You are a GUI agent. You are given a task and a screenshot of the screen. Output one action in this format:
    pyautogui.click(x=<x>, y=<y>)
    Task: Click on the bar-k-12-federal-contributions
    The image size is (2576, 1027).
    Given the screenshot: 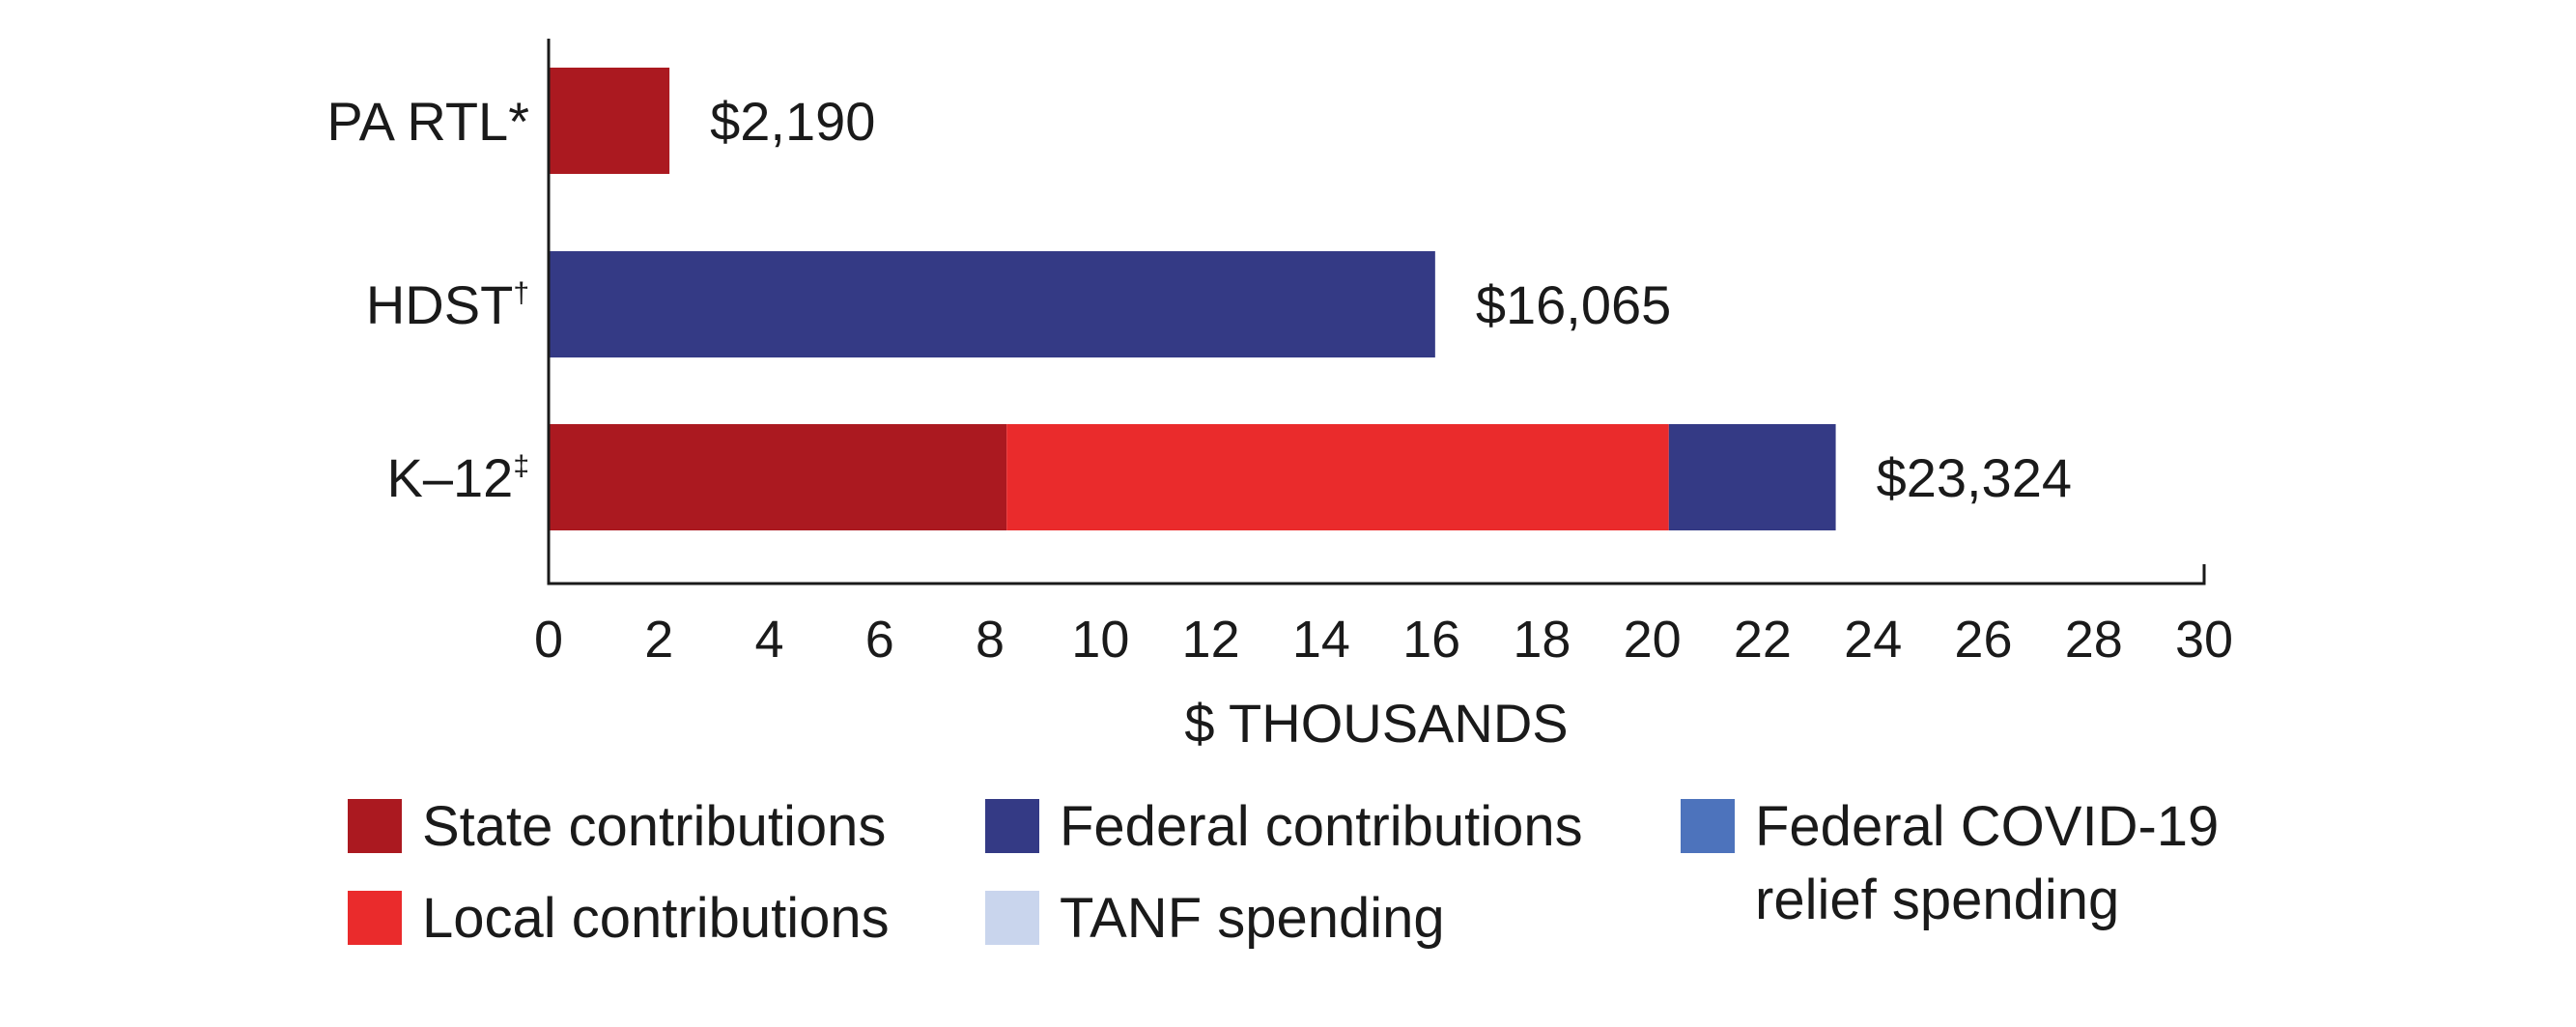 What is the action you would take?
    pyautogui.click(x=1752, y=477)
    